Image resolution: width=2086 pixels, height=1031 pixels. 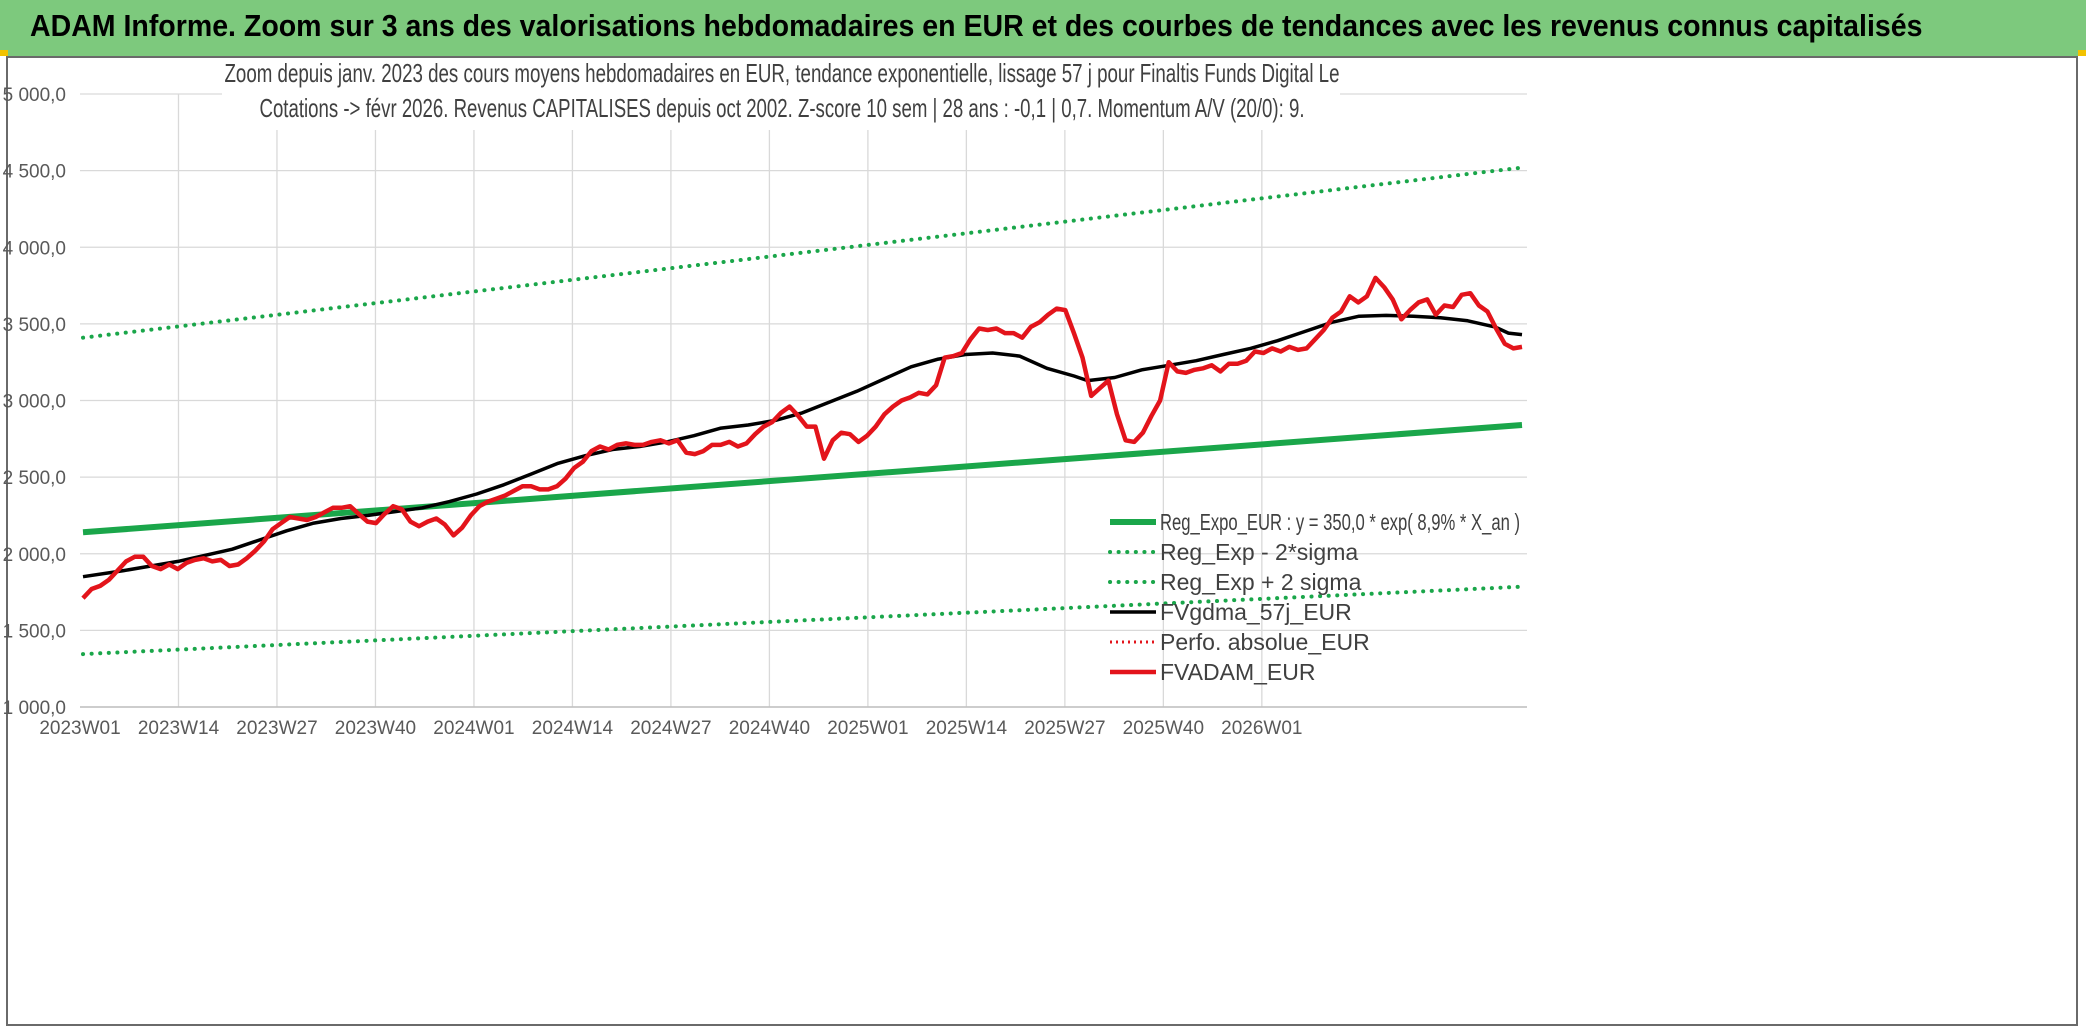 I want to click on y-tick-label: 4 000,0, so click(x=34, y=248).